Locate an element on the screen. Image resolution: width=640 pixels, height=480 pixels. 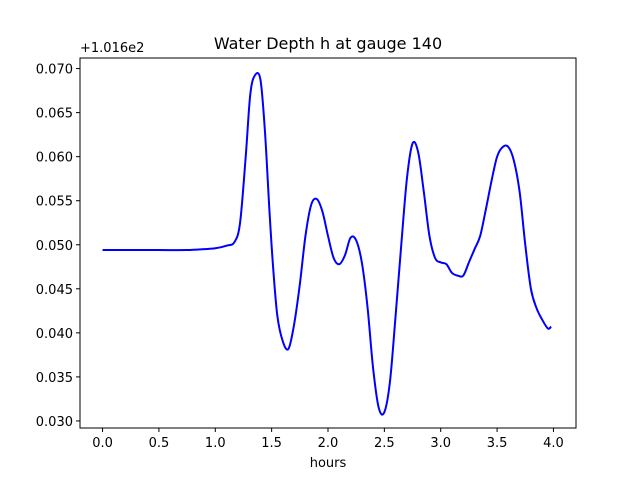
y-tick-label: 0.050 is located at coordinates (54, 246).